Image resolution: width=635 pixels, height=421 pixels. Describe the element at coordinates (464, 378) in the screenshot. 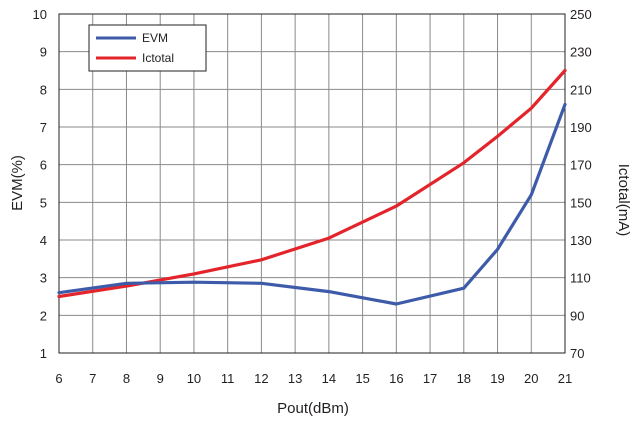

I see `x-tick-label: 18` at that location.